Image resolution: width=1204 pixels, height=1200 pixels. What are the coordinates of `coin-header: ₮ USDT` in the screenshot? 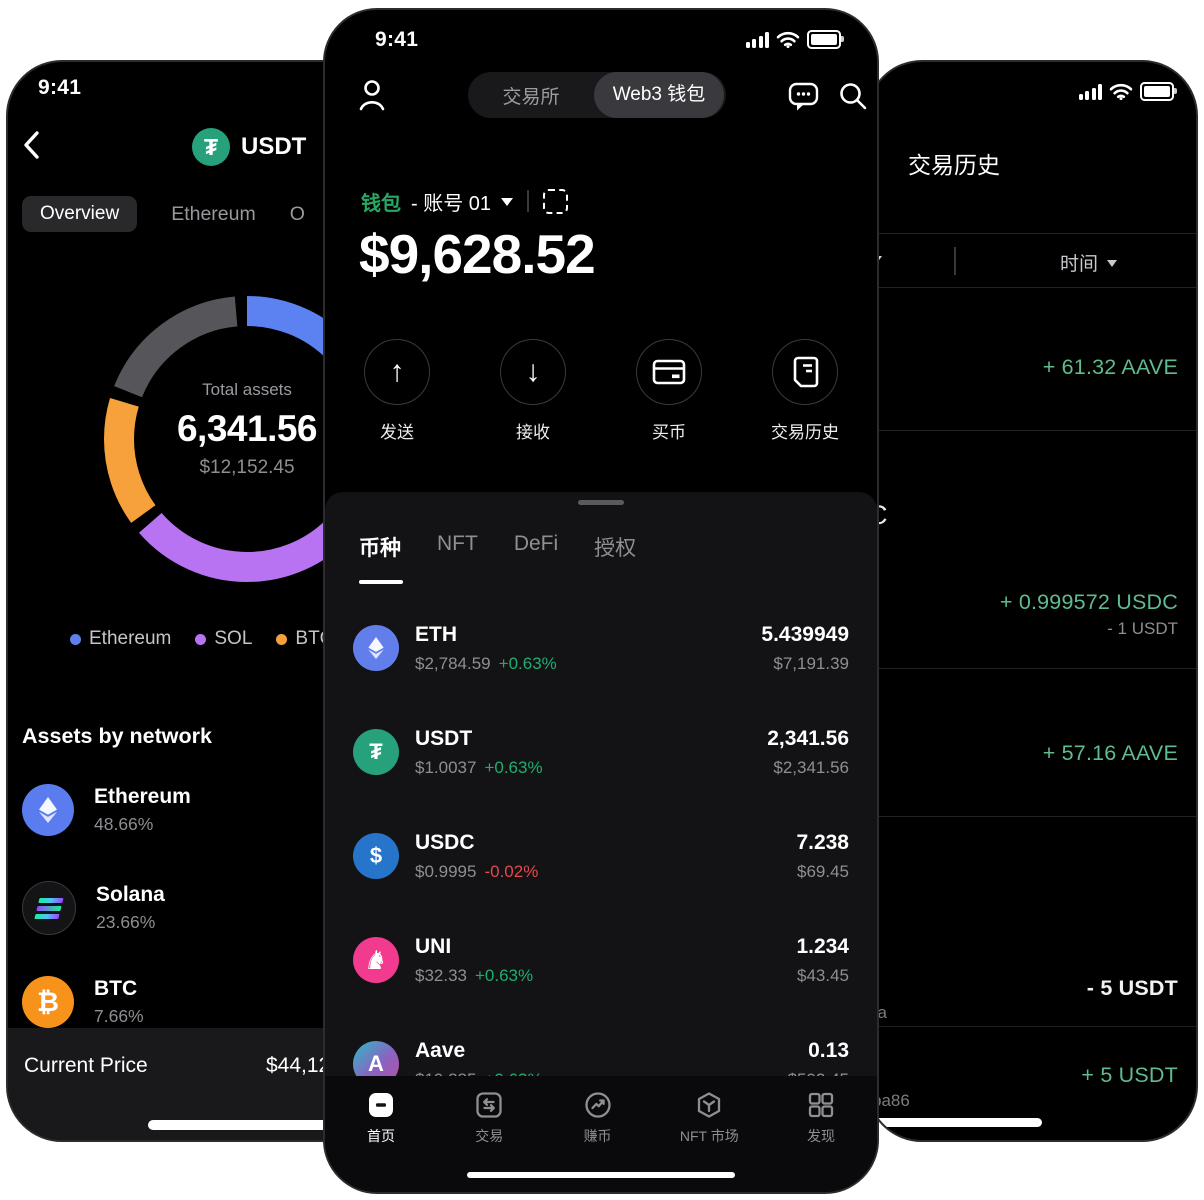 It's located at (249, 147).